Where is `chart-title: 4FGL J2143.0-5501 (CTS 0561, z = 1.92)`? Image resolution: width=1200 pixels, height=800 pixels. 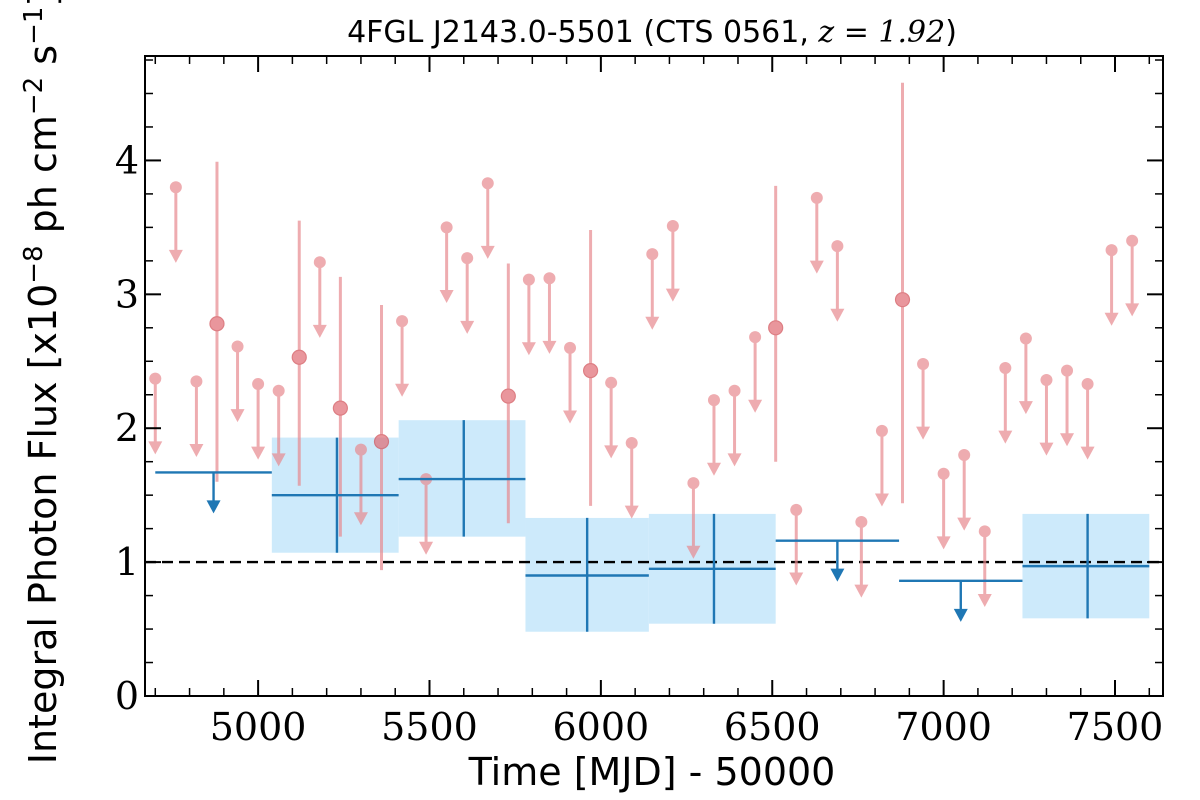 chart-title: 4FGL J2143.0-5501 (CTS 0561, z = 1.92) is located at coordinates (652, 32).